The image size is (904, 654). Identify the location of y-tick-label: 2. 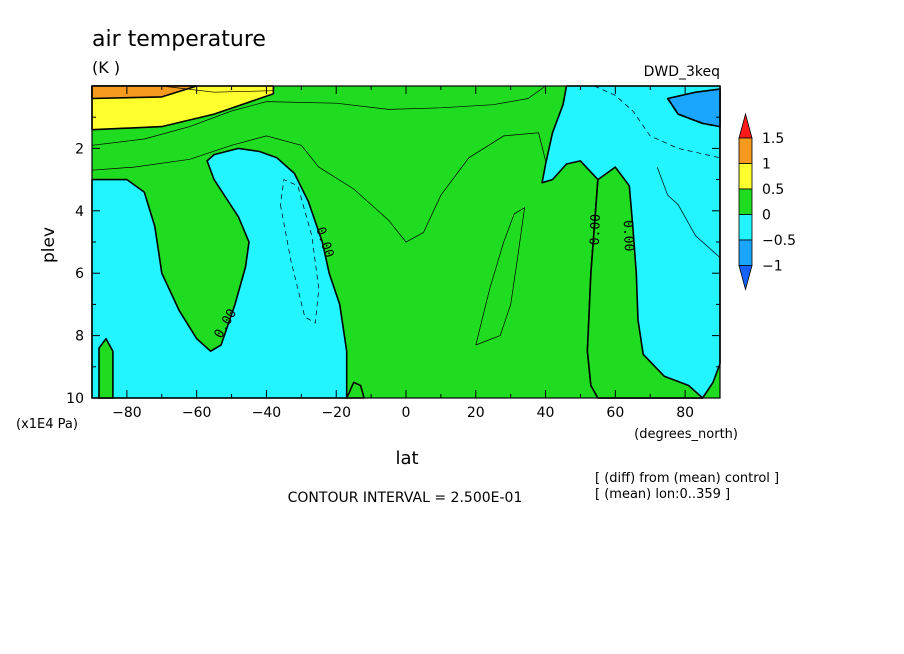
(79, 149).